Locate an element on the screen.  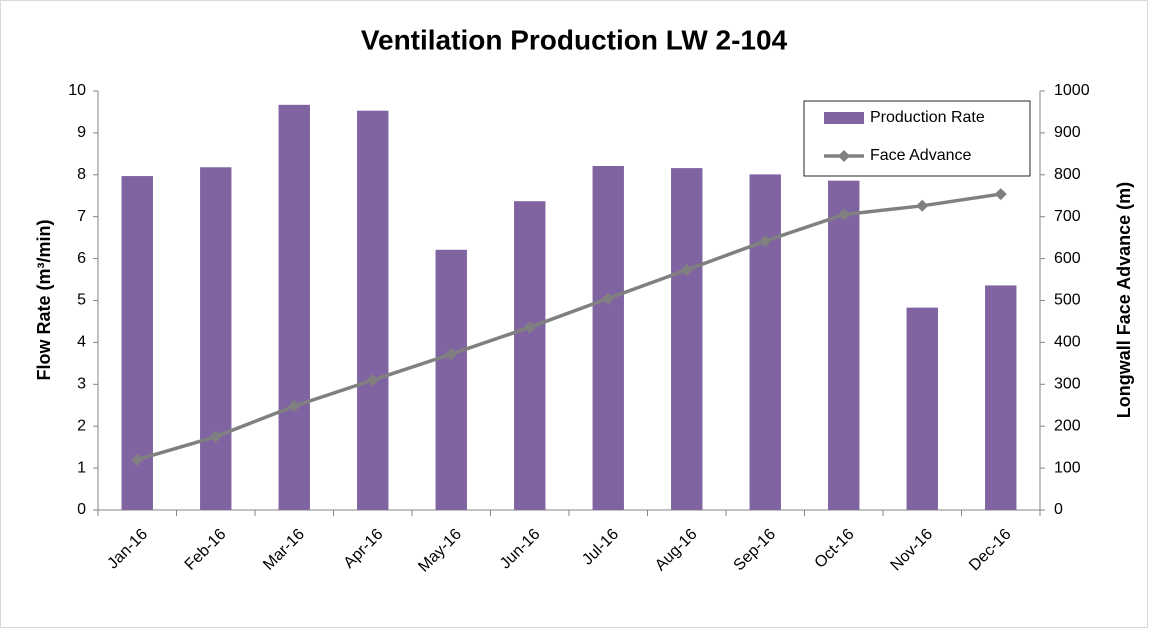
y-tick-label: 4 is located at coordinates (81, 342).